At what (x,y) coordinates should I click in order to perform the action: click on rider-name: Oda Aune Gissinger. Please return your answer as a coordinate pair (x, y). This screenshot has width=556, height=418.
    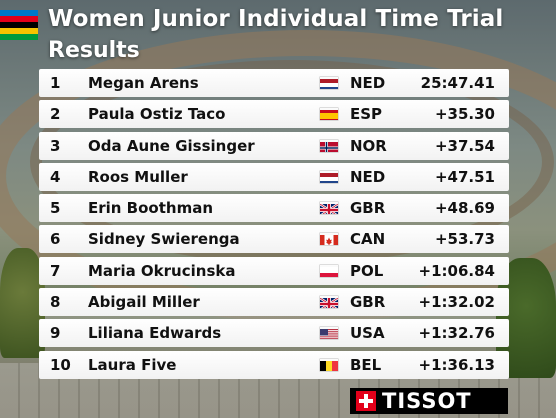
    Looking at the image, I should click on (171, 145).